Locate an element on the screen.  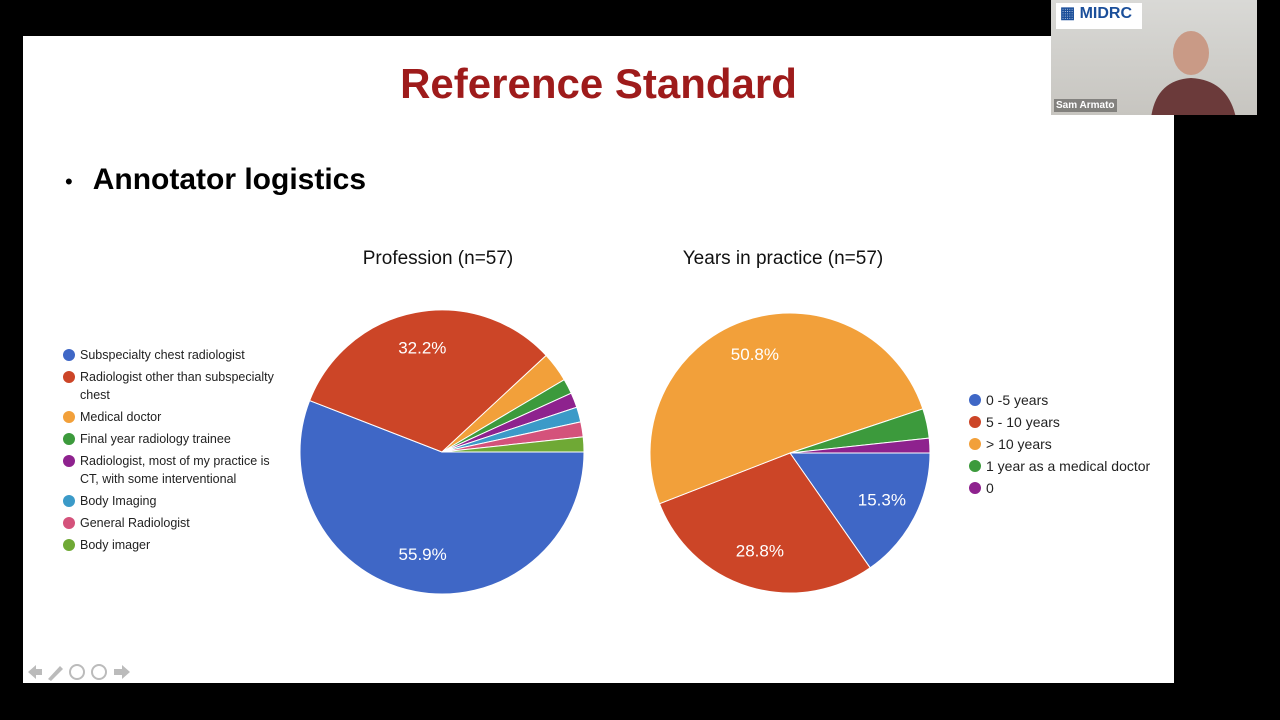
legend-label: 1 year as a medical doctor is located at coordinates (1068, 466).